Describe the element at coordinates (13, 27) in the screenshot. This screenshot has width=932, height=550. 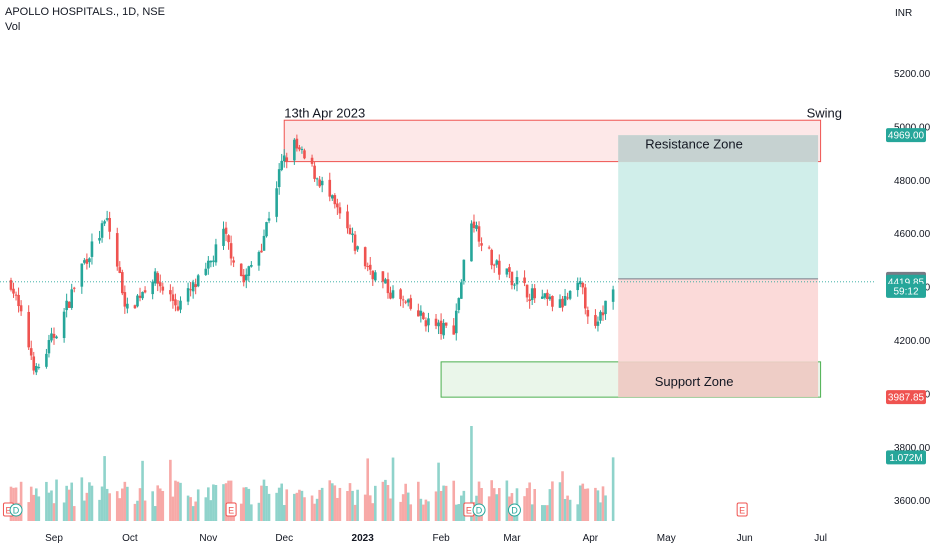
I see `volume-legend: Vol` at that location.